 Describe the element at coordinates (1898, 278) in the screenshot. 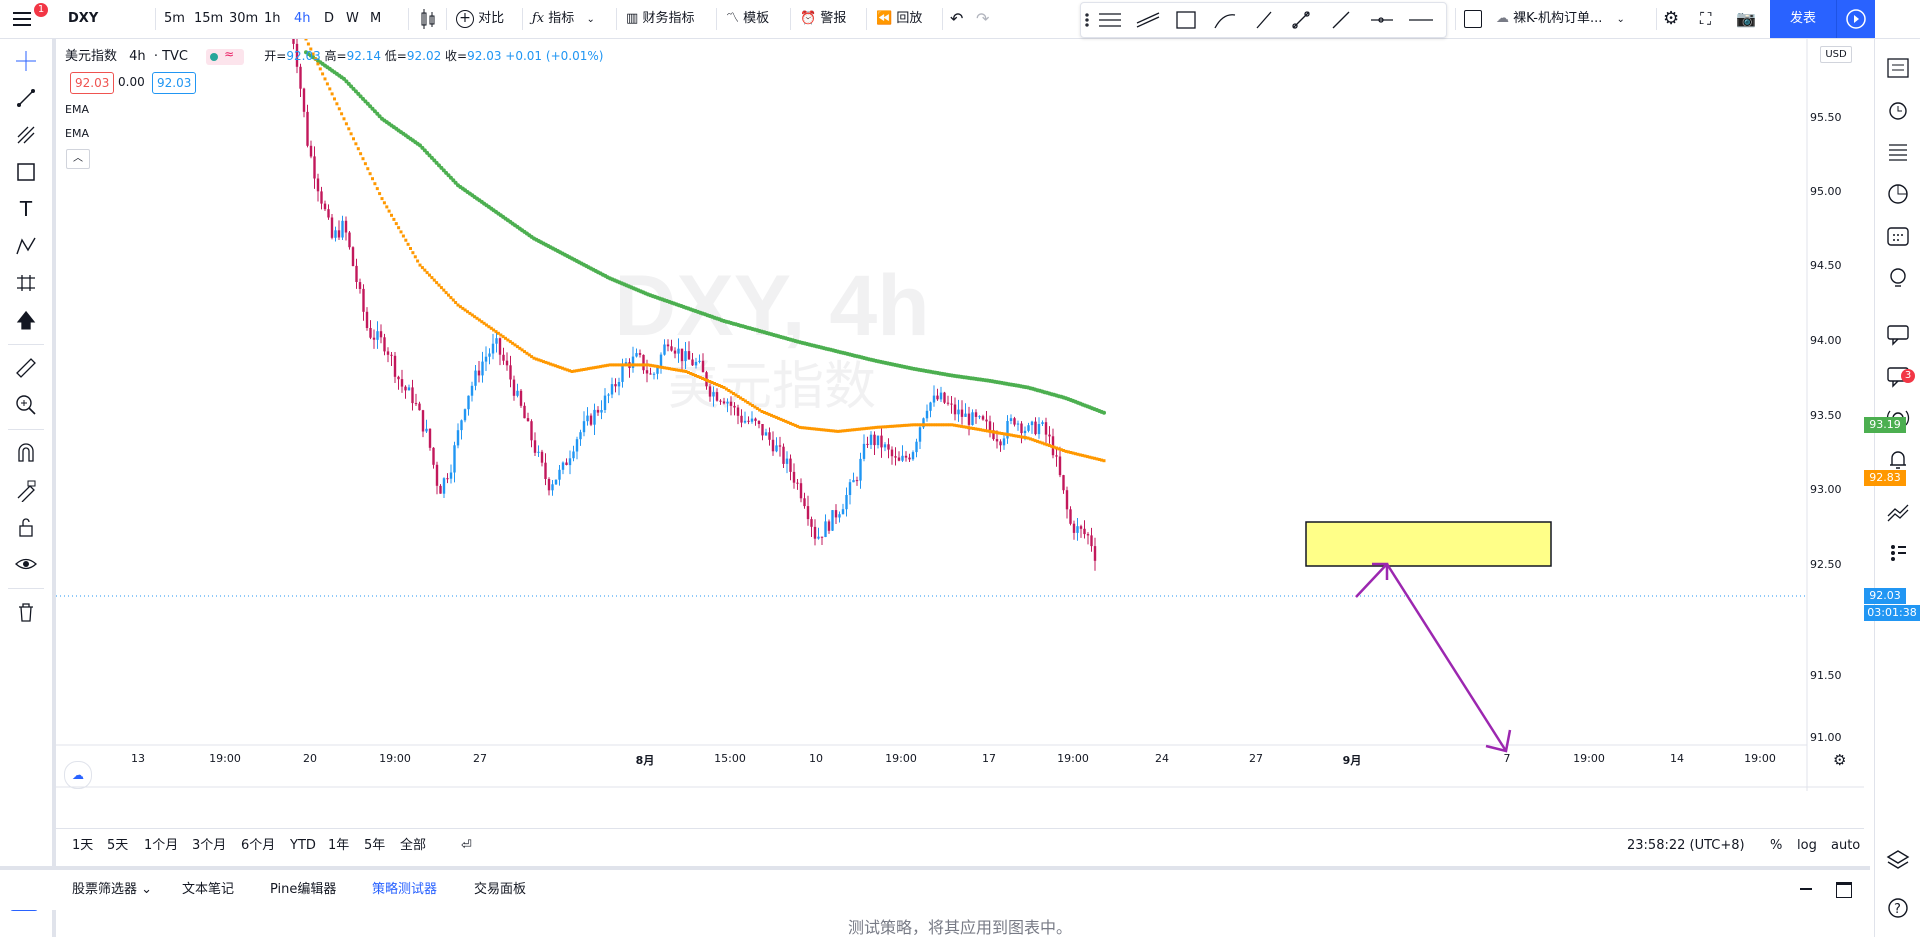

I see `ideas-lightbulb-icon` at that location.